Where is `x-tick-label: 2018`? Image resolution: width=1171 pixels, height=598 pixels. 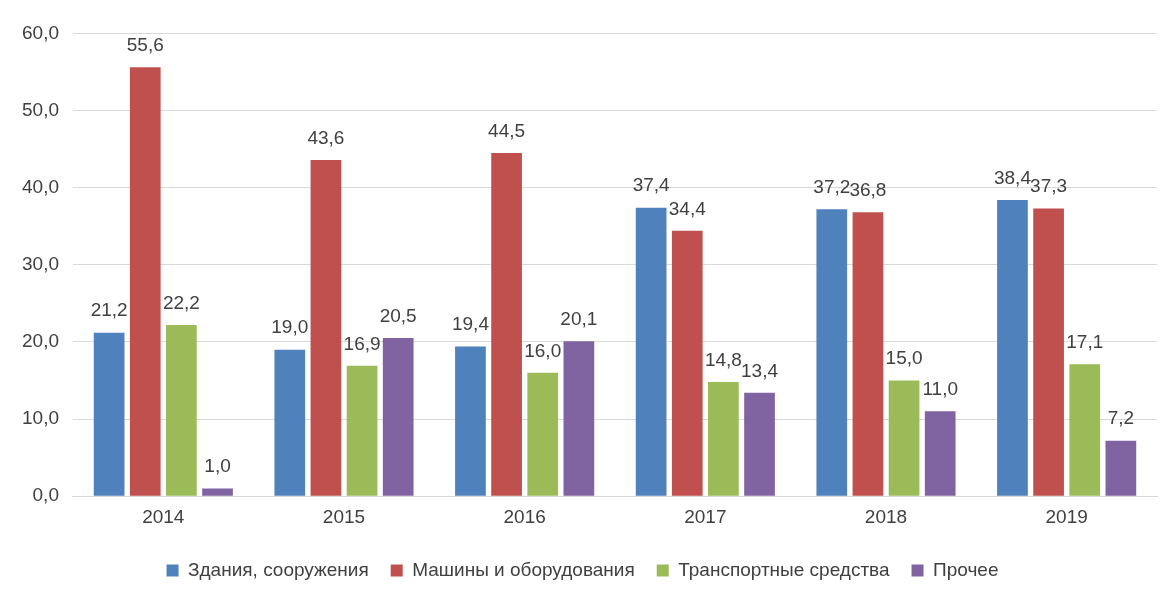 x-tick-label: 2018 is located at coordinates (886, 516).